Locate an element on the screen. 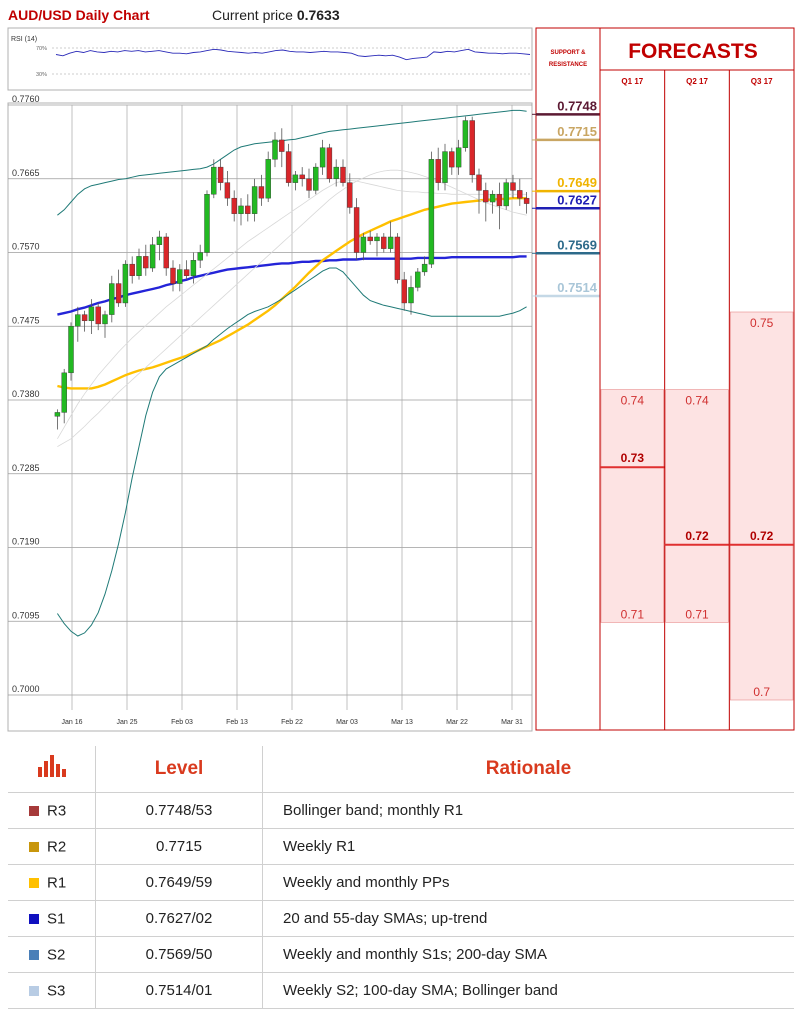  level-value: 0.7715 is located at coordinates (179, 846).